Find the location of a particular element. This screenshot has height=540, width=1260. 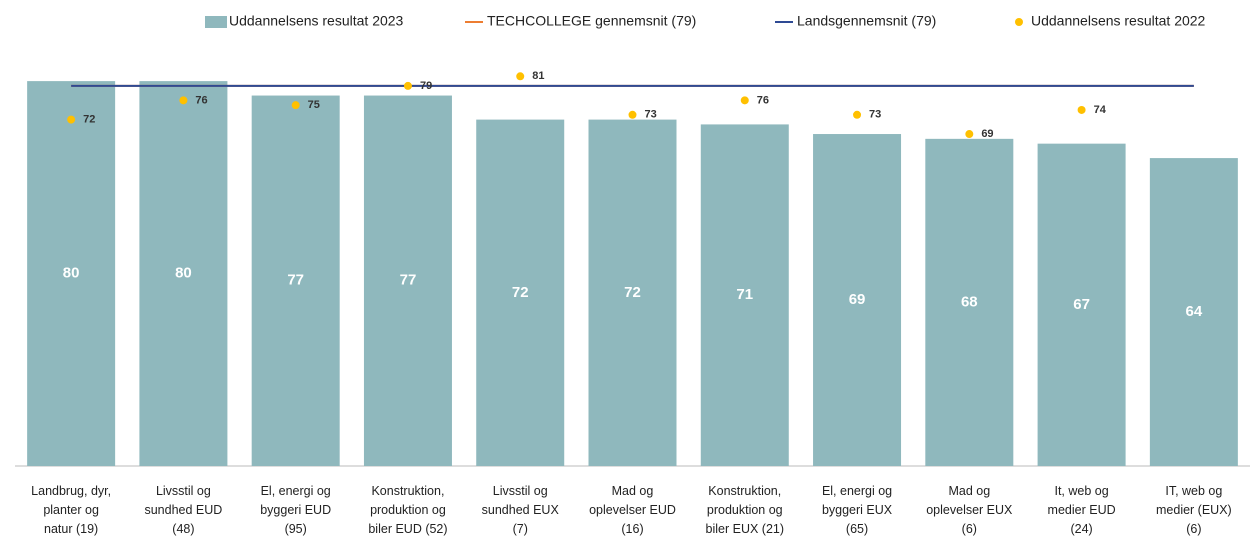

x-tick-label-line: byggeri EUD is located at coordinates (295, 510).